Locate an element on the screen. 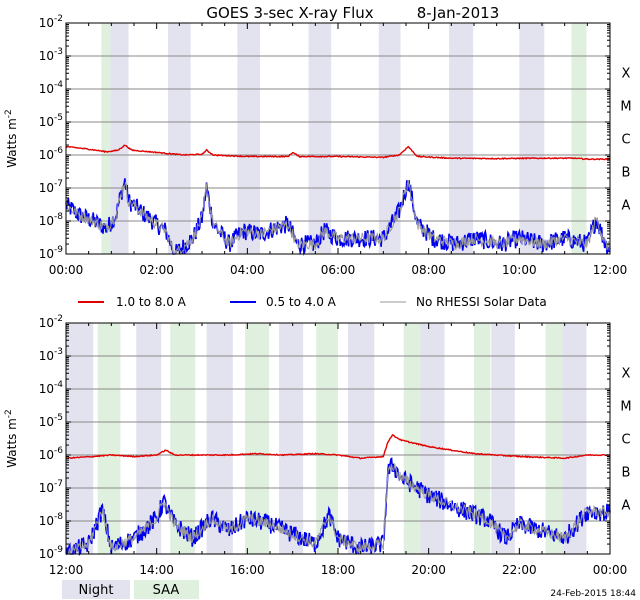  x-tick-label: 18:00 is located at coordinates (338, 570).